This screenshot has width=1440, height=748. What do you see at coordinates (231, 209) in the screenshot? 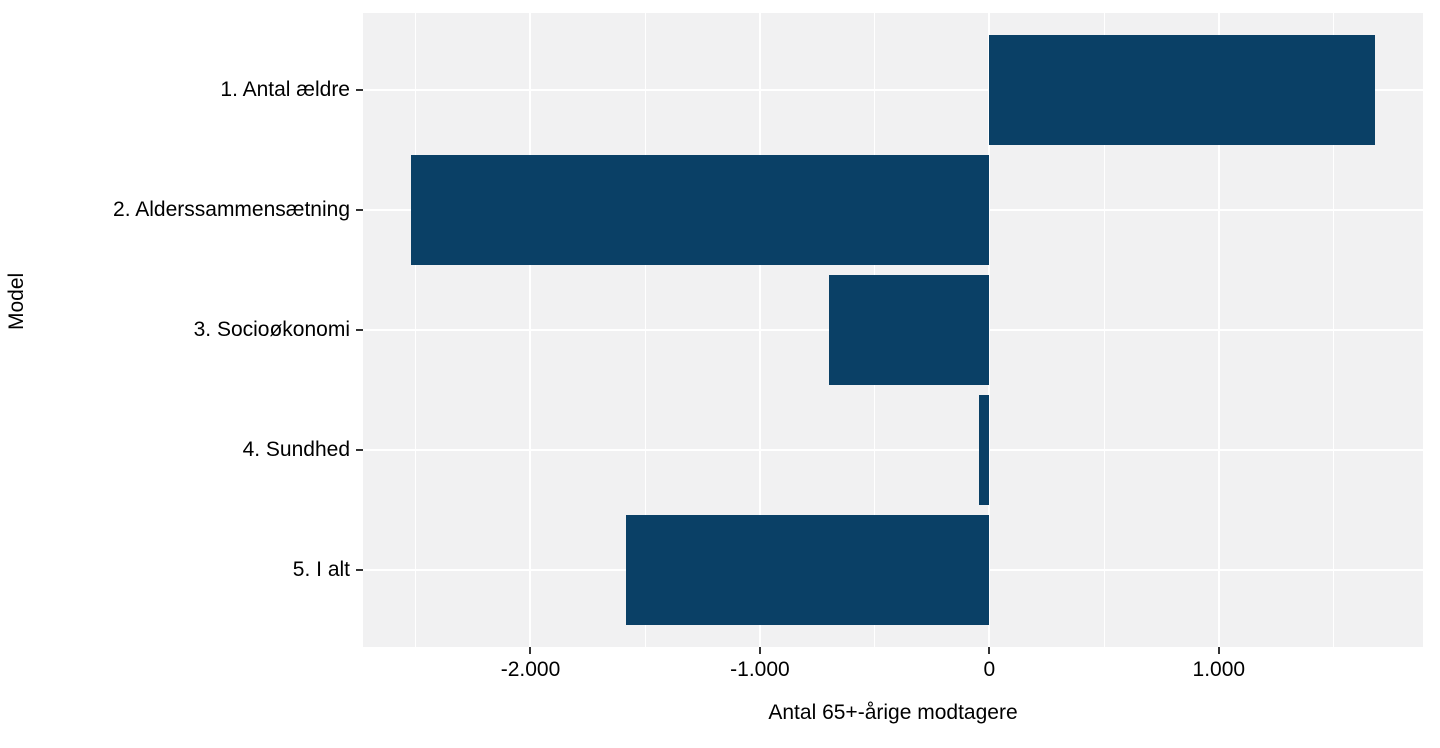
I see `y-tick-label: 2. Alderssammensætning` at bounding box center [231, 209].